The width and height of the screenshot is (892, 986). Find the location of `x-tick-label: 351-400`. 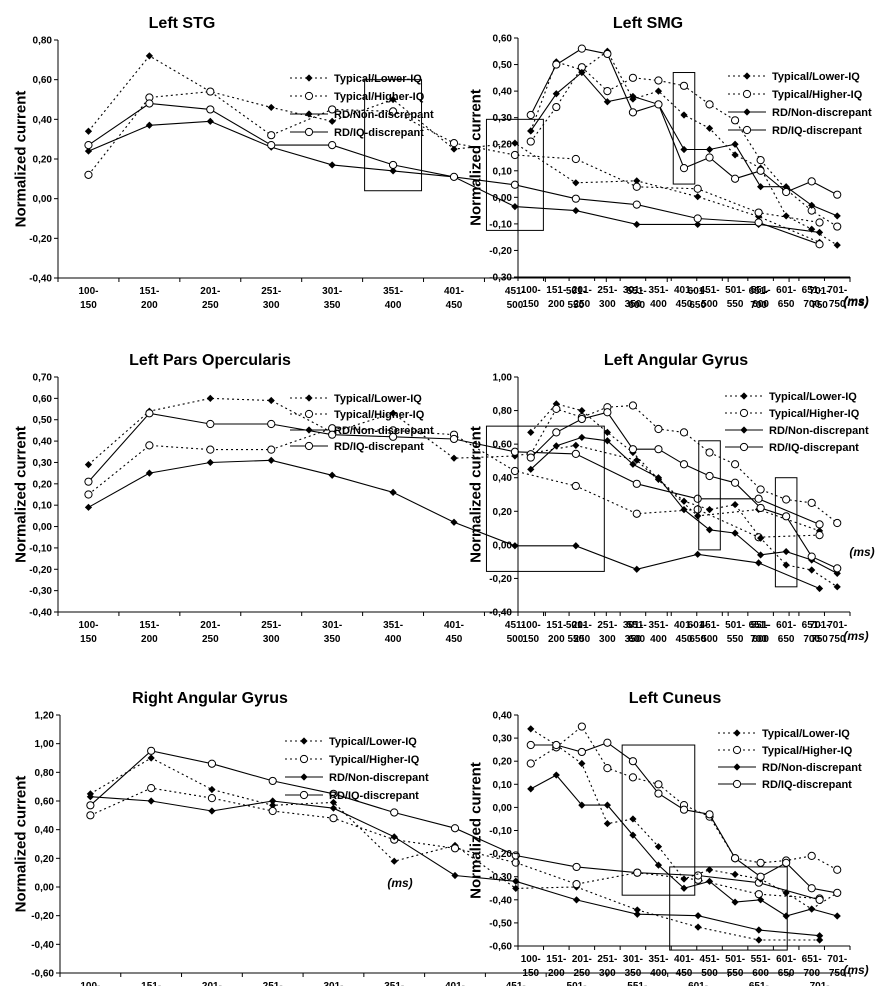

x-tick-label: 351-400 is located at coordinates (393, 298).